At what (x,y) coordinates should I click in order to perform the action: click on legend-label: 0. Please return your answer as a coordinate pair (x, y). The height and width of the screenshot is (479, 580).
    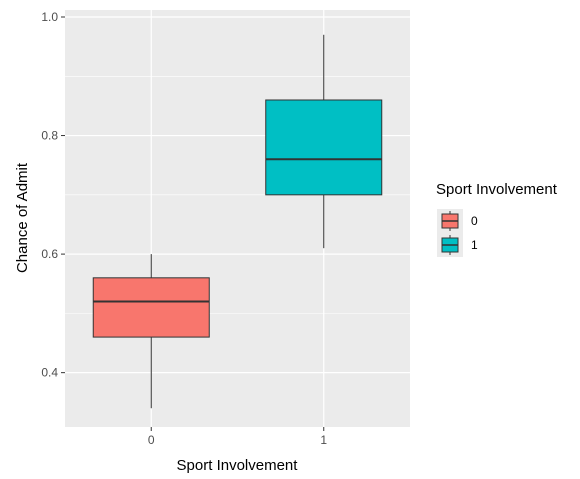
    Looking at the image, I should click on (474, 221).